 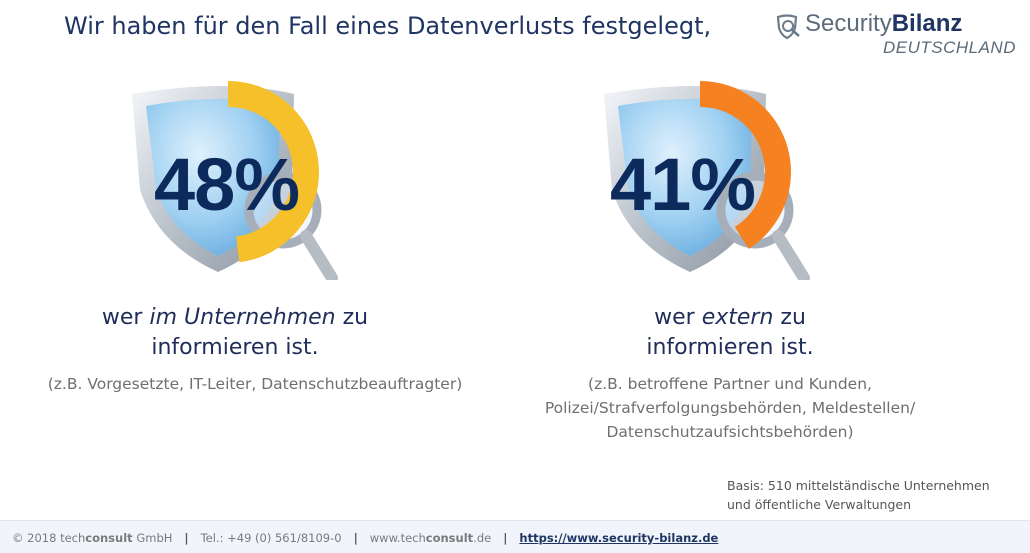 What do you see at coordinates (730, 332) in the screenshot?
I see `caption-2: wer extern zu informieren ist.` at bounding box center [730, 332].